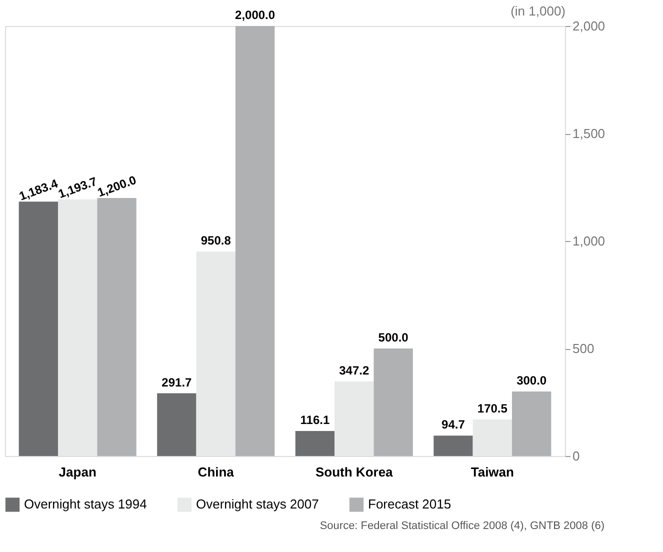 This screenshot has height=552, width=663. I want to click on x-tick-label: South Korea, so click(354, 472).